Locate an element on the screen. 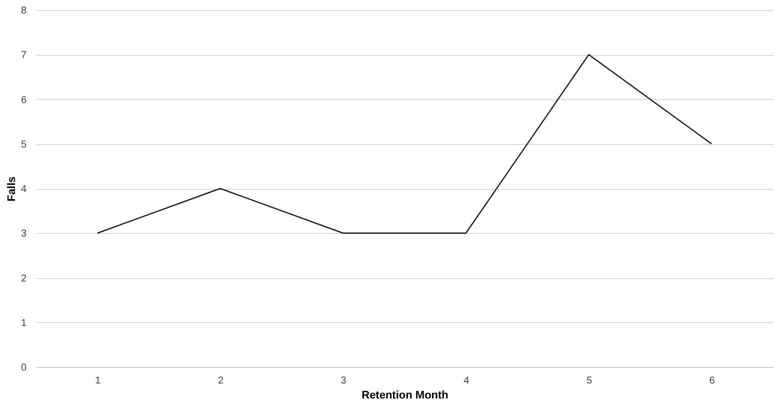 Image resolution: width=778 pixels, height=405 pixels. x-tick-label: 4 is located at coordinates (467, 381).